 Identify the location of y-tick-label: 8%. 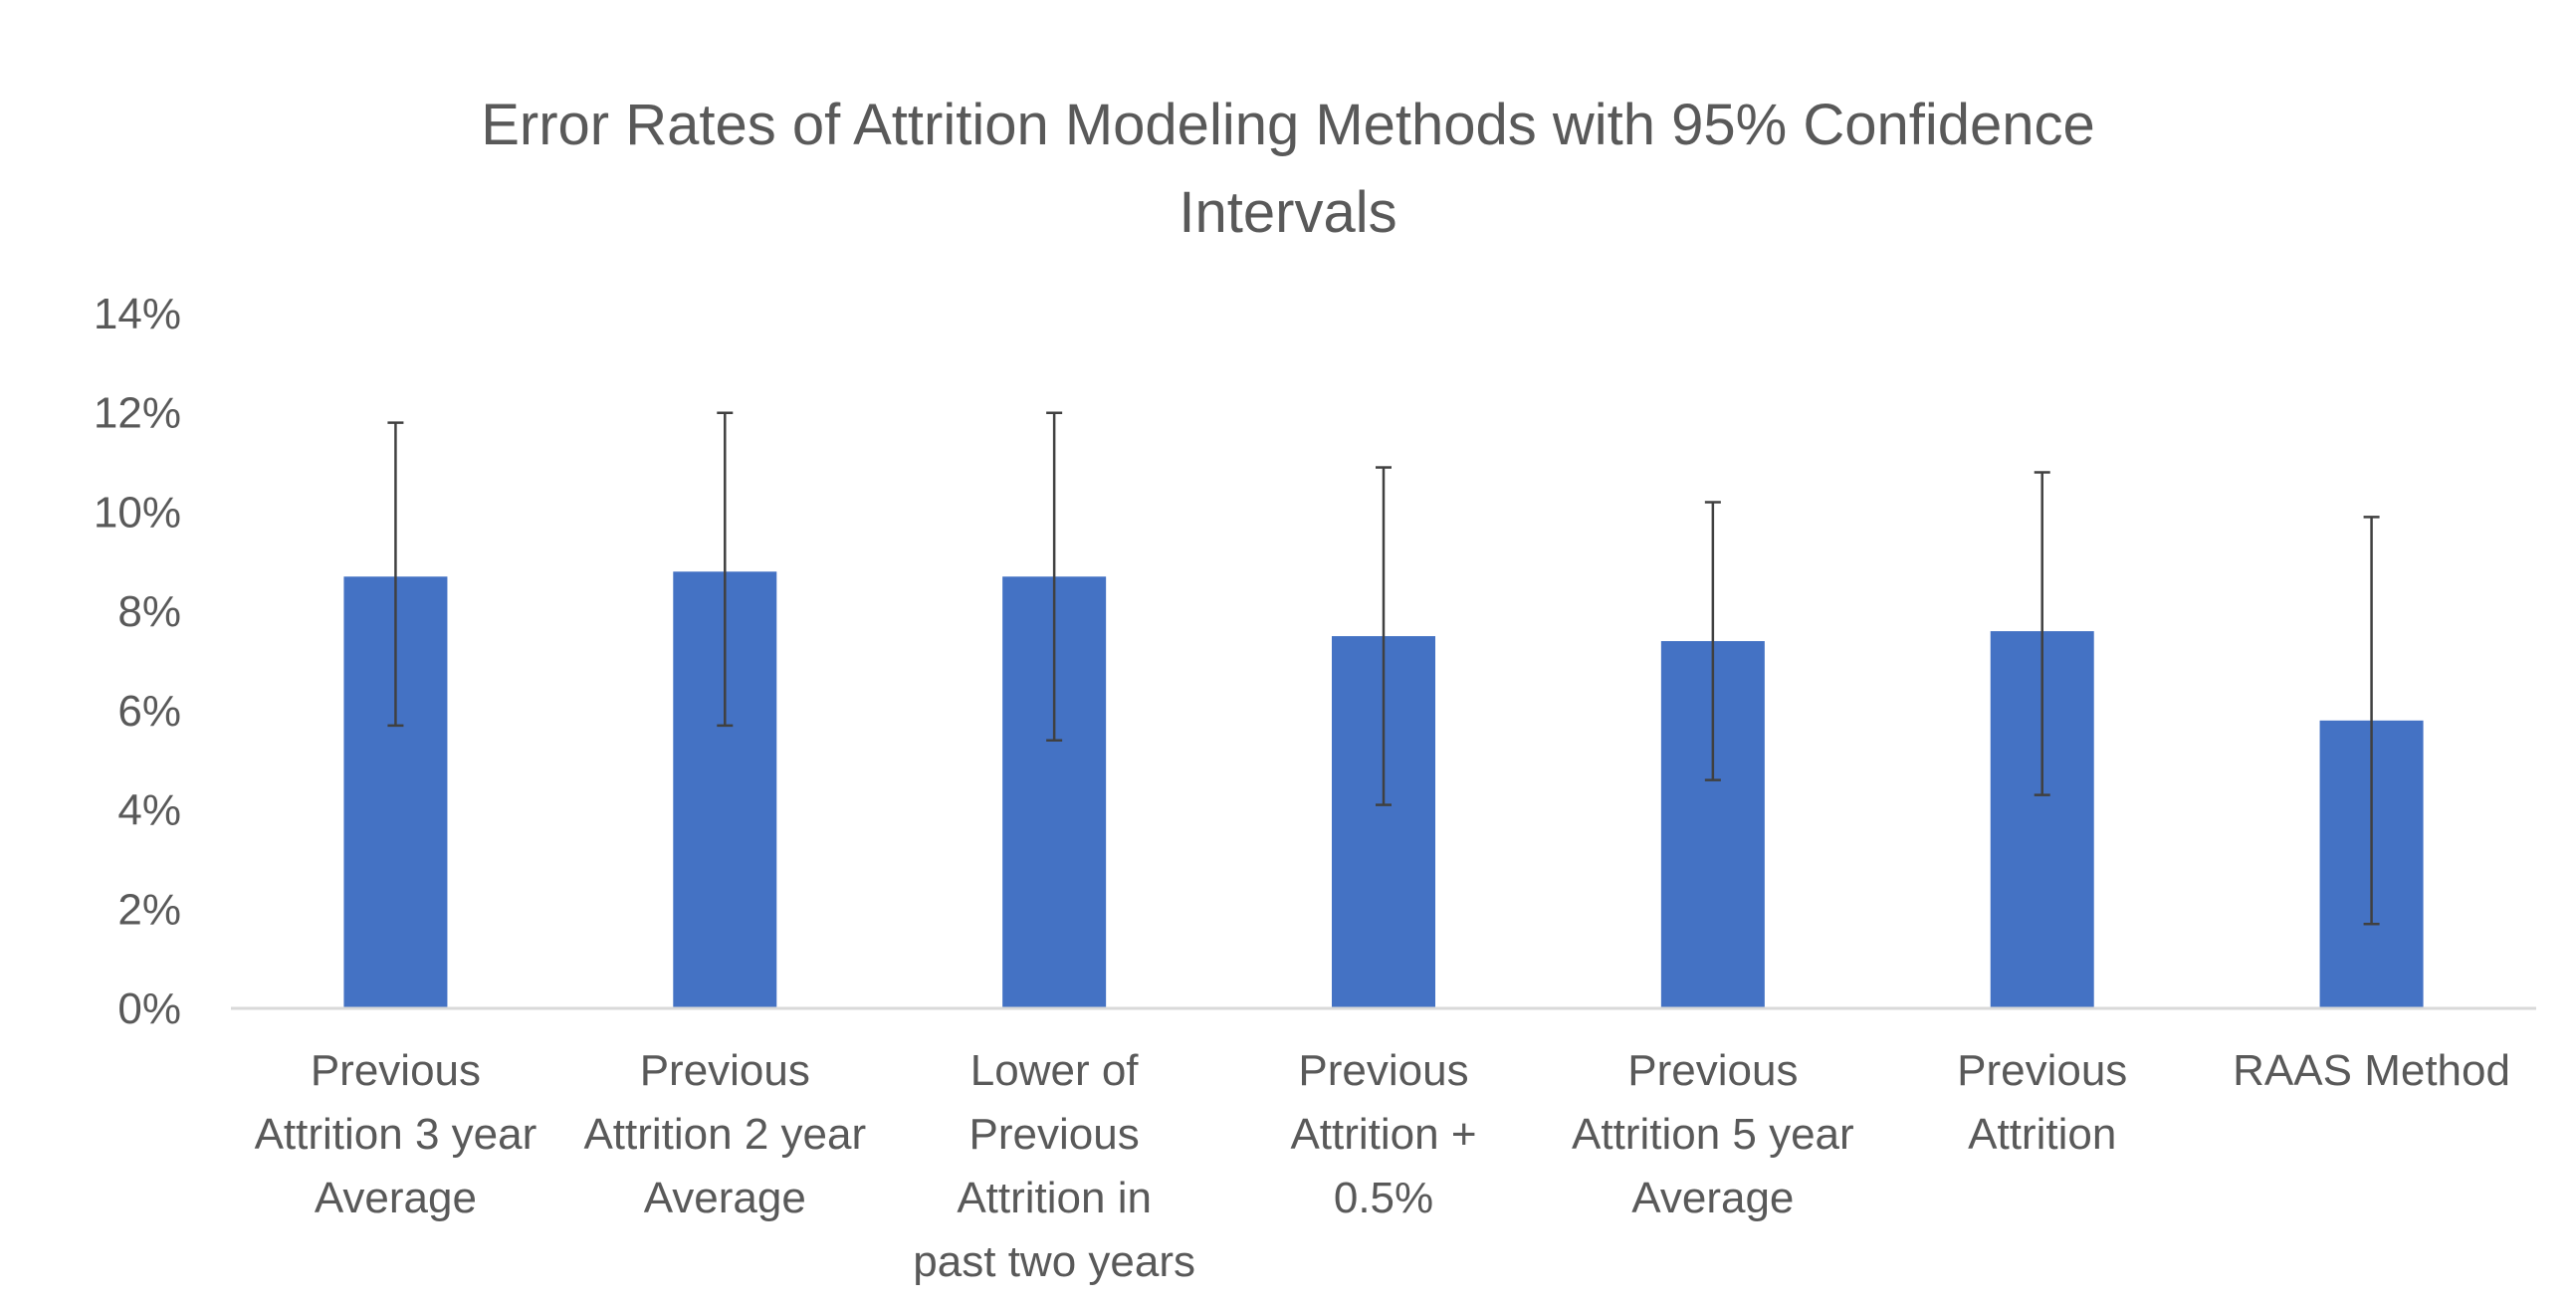
(149, 611).